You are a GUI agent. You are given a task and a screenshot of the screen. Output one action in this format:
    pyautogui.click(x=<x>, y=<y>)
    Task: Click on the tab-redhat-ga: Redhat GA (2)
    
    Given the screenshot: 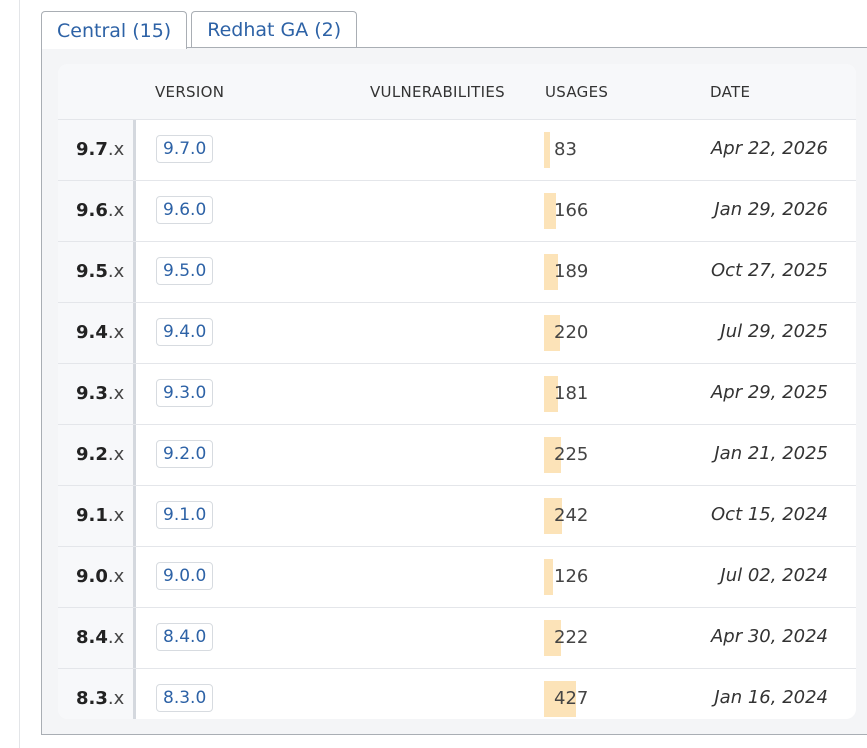 What is the action you would take?
    pyautogui.click(x=274, y=29)
    